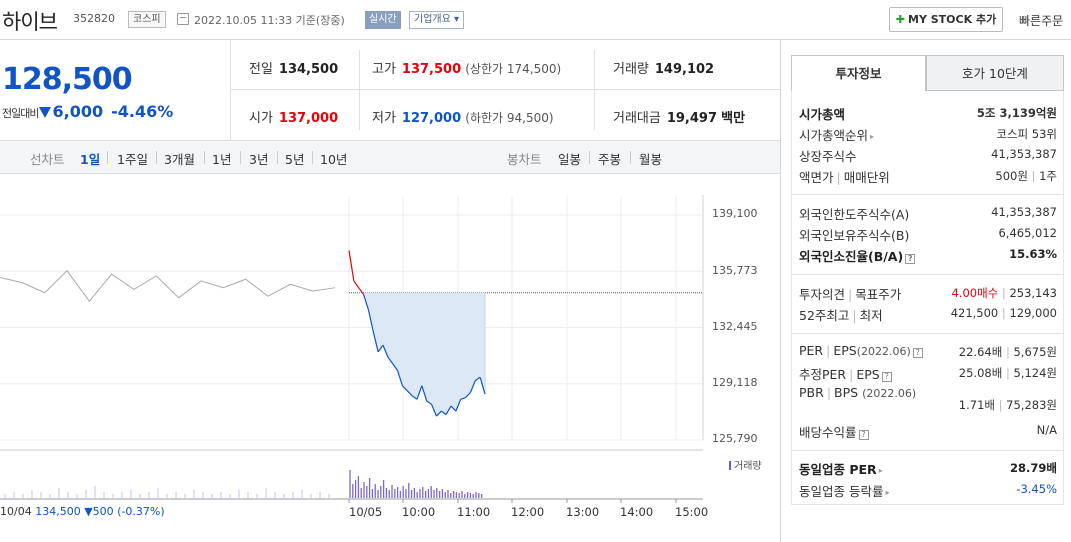  What do you see at coordinates (261, 118) in the screenshot?
I see `stat-label: 시가` at bounding box center [261, 118].